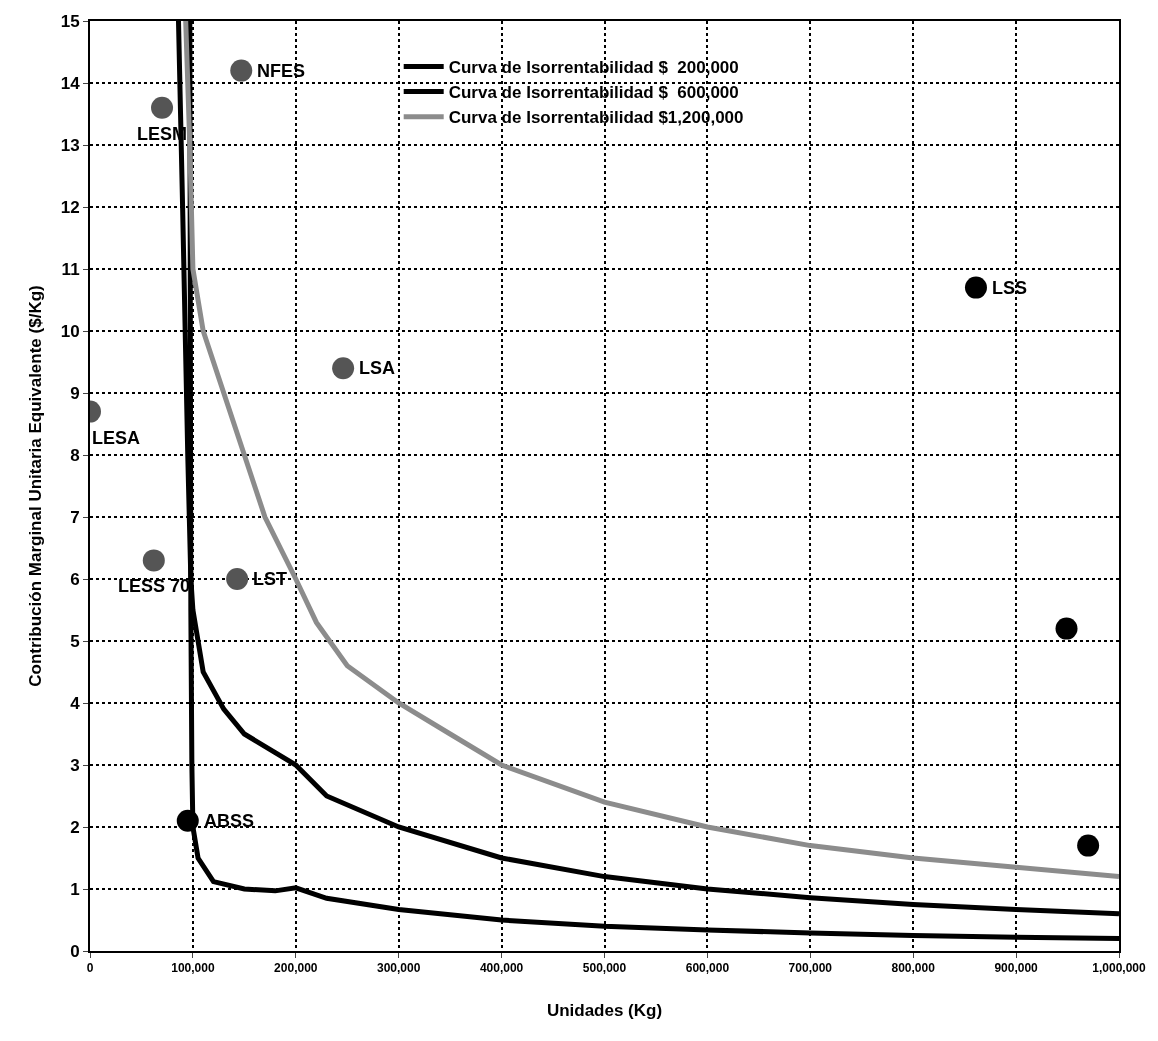  I want to click on annotation: LSS, so click(1010, 288).